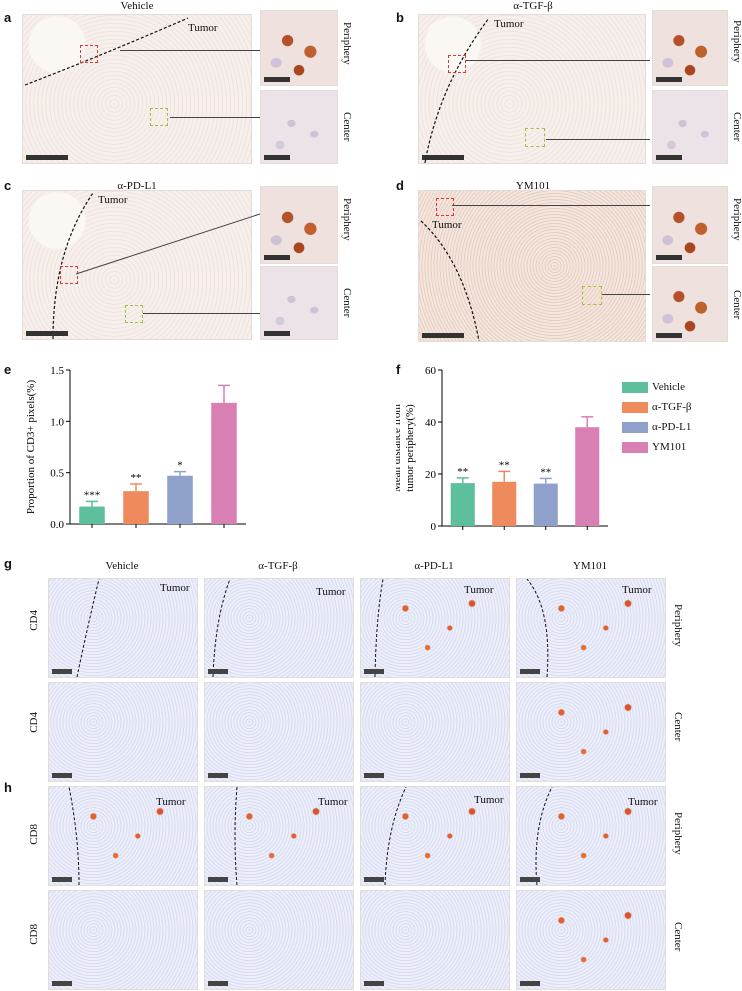  What do you see at coordinates (410, 448) in the screenshot?
I see `y-axis-label-line: tumor periphery(%)` at bounding box center [410, 448].